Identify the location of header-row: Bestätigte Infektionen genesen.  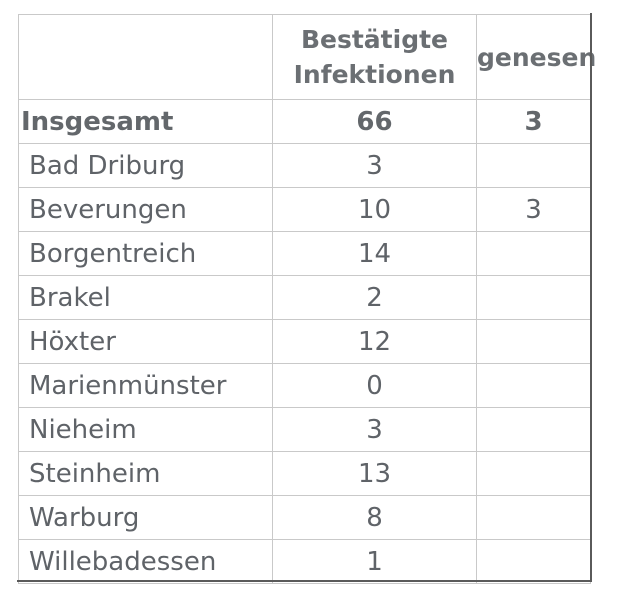
(307, 57).